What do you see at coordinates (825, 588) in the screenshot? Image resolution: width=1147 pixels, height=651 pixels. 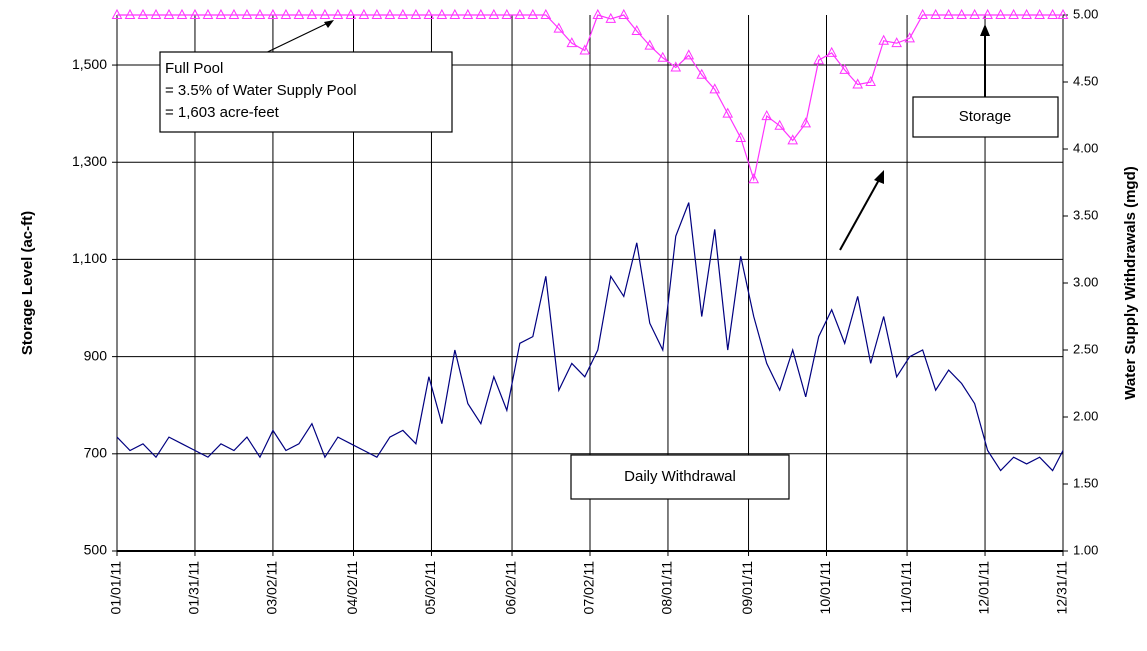 I see `x-tick-label: 10/01/11` at bounding box center [825, 588].